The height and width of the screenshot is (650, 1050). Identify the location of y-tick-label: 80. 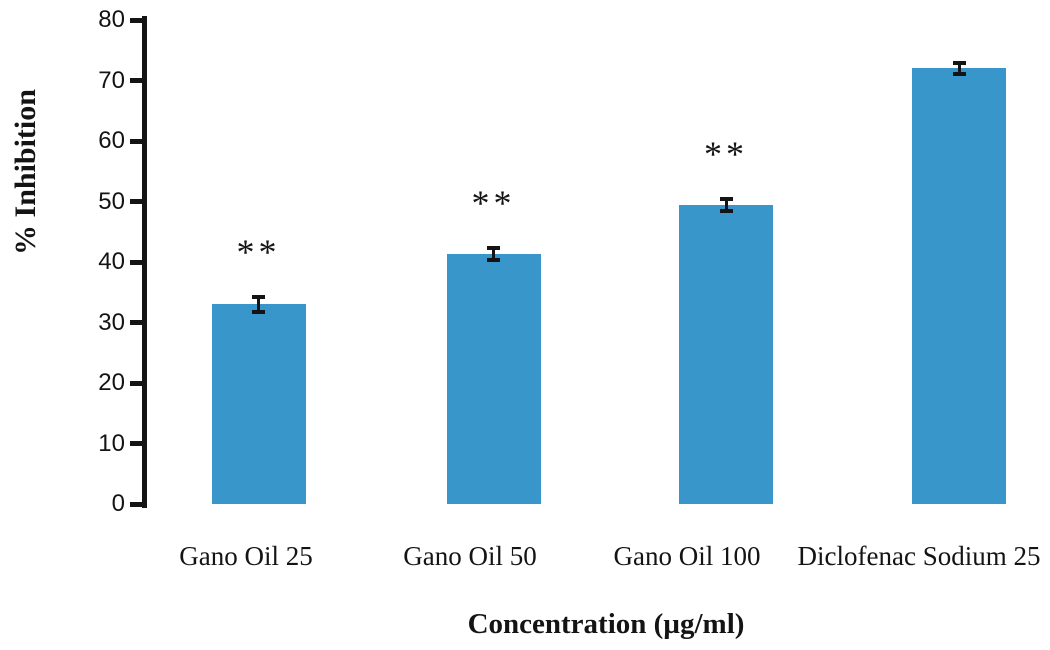
(111, 19).